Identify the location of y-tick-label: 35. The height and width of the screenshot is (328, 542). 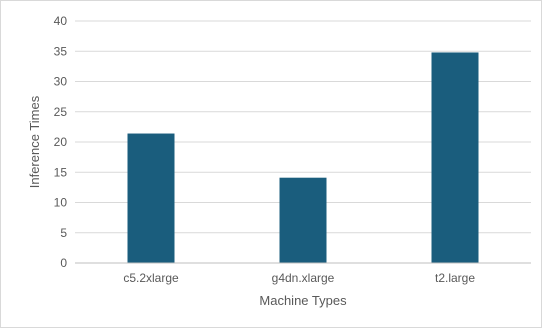
(61, 51).